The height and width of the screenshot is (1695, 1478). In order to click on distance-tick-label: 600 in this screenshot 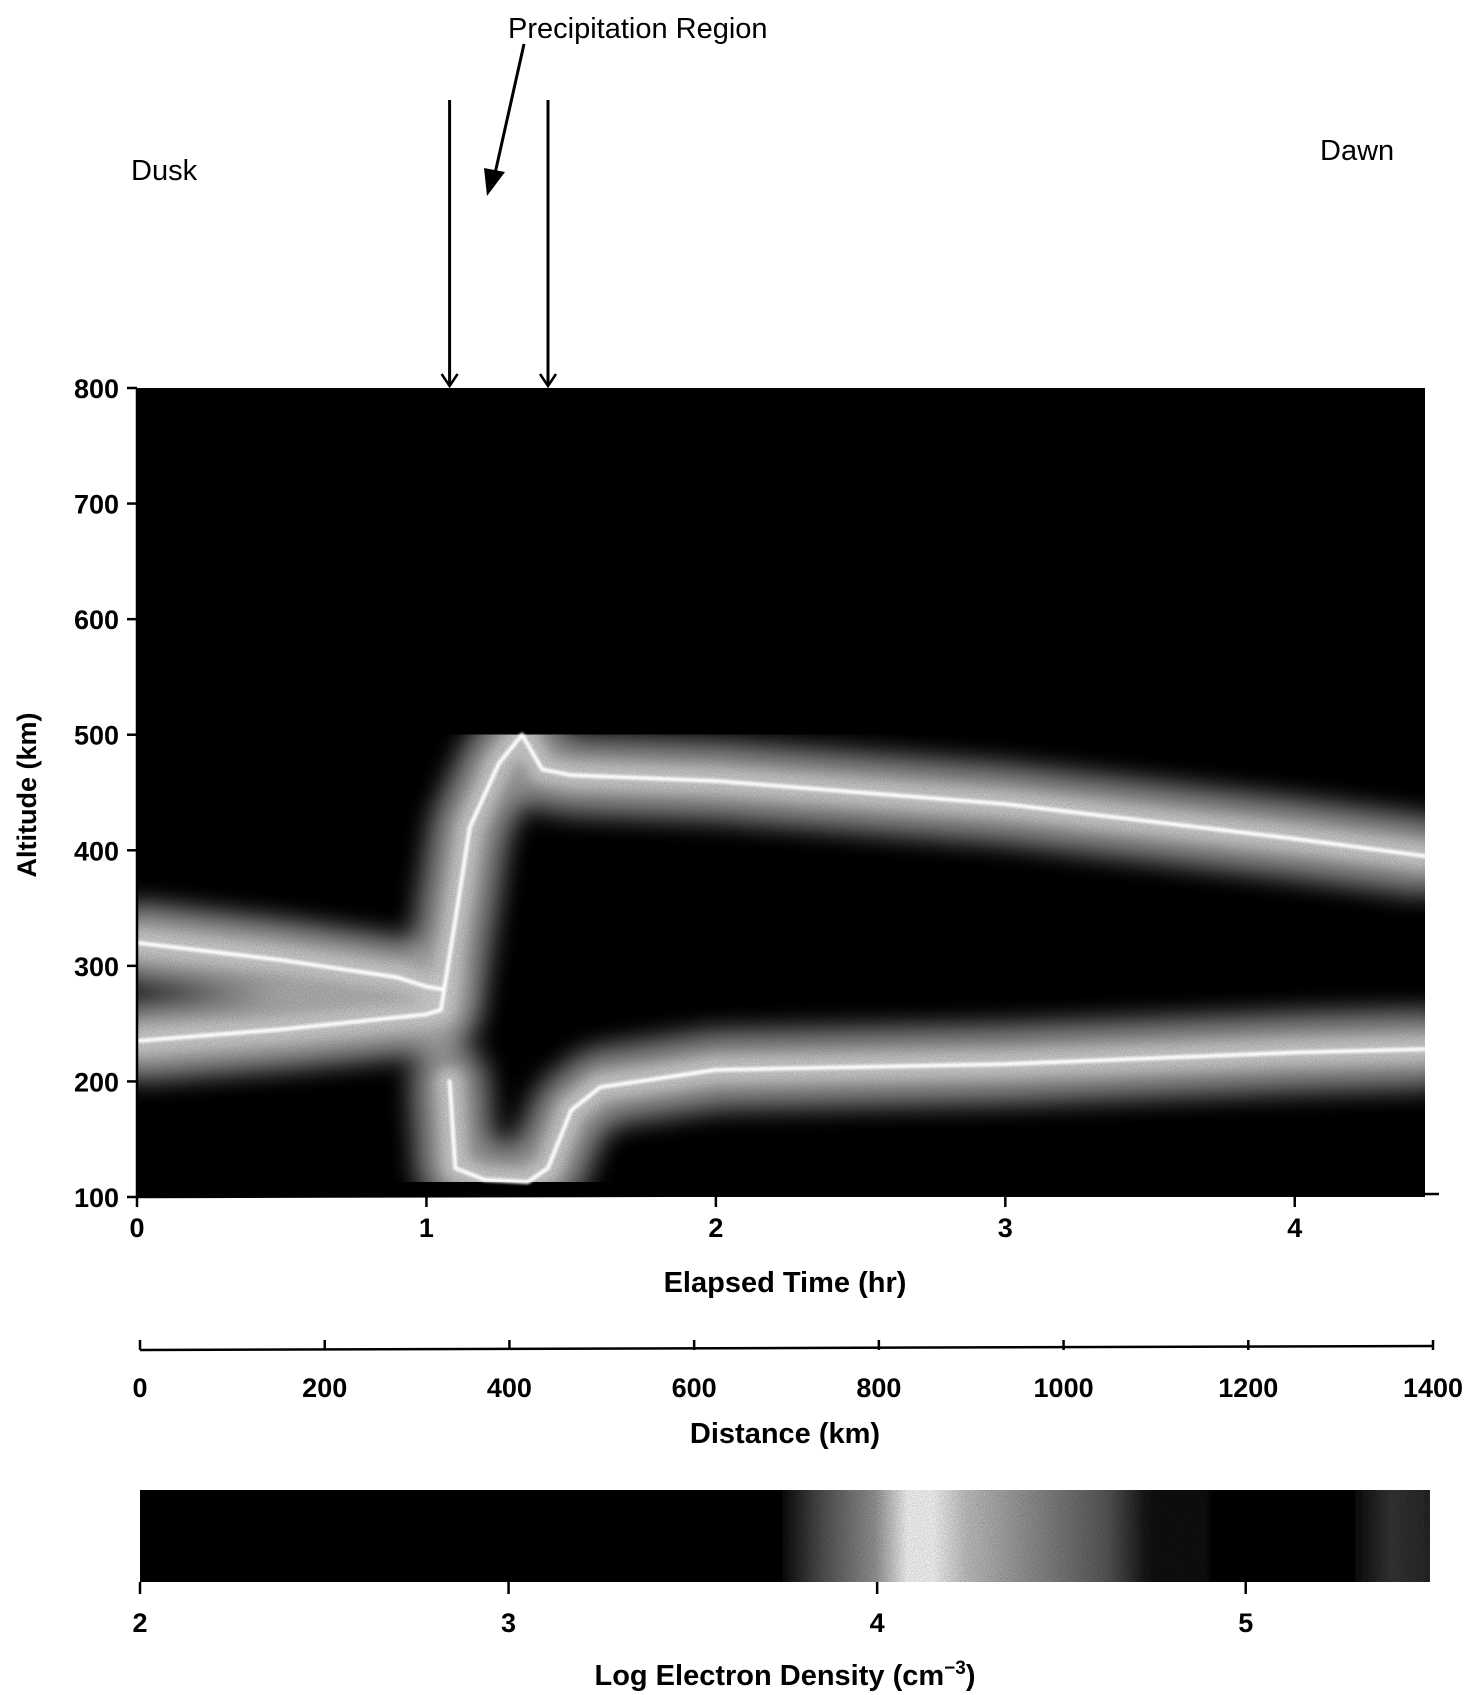, I will do `click(694, 1388)`.